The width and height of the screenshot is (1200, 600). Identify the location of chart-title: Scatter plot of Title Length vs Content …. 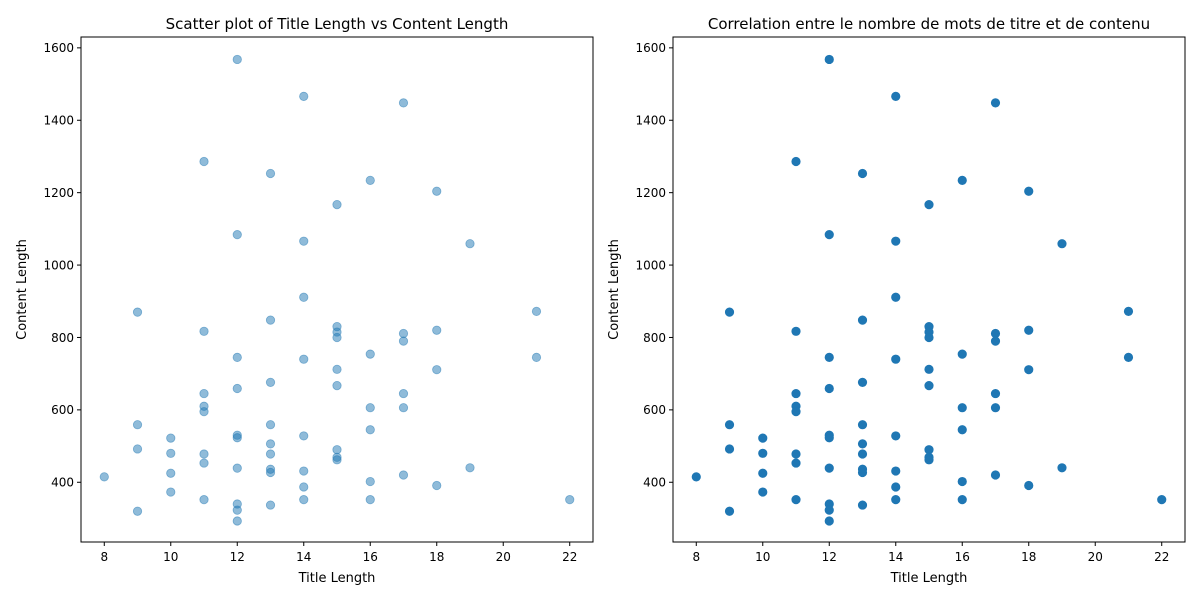
(337, 24).